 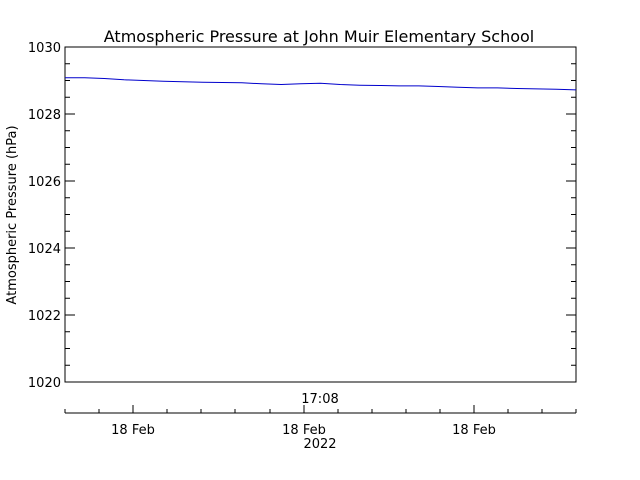 I want to click on pressure-series-line, so click(x=321, y=84).